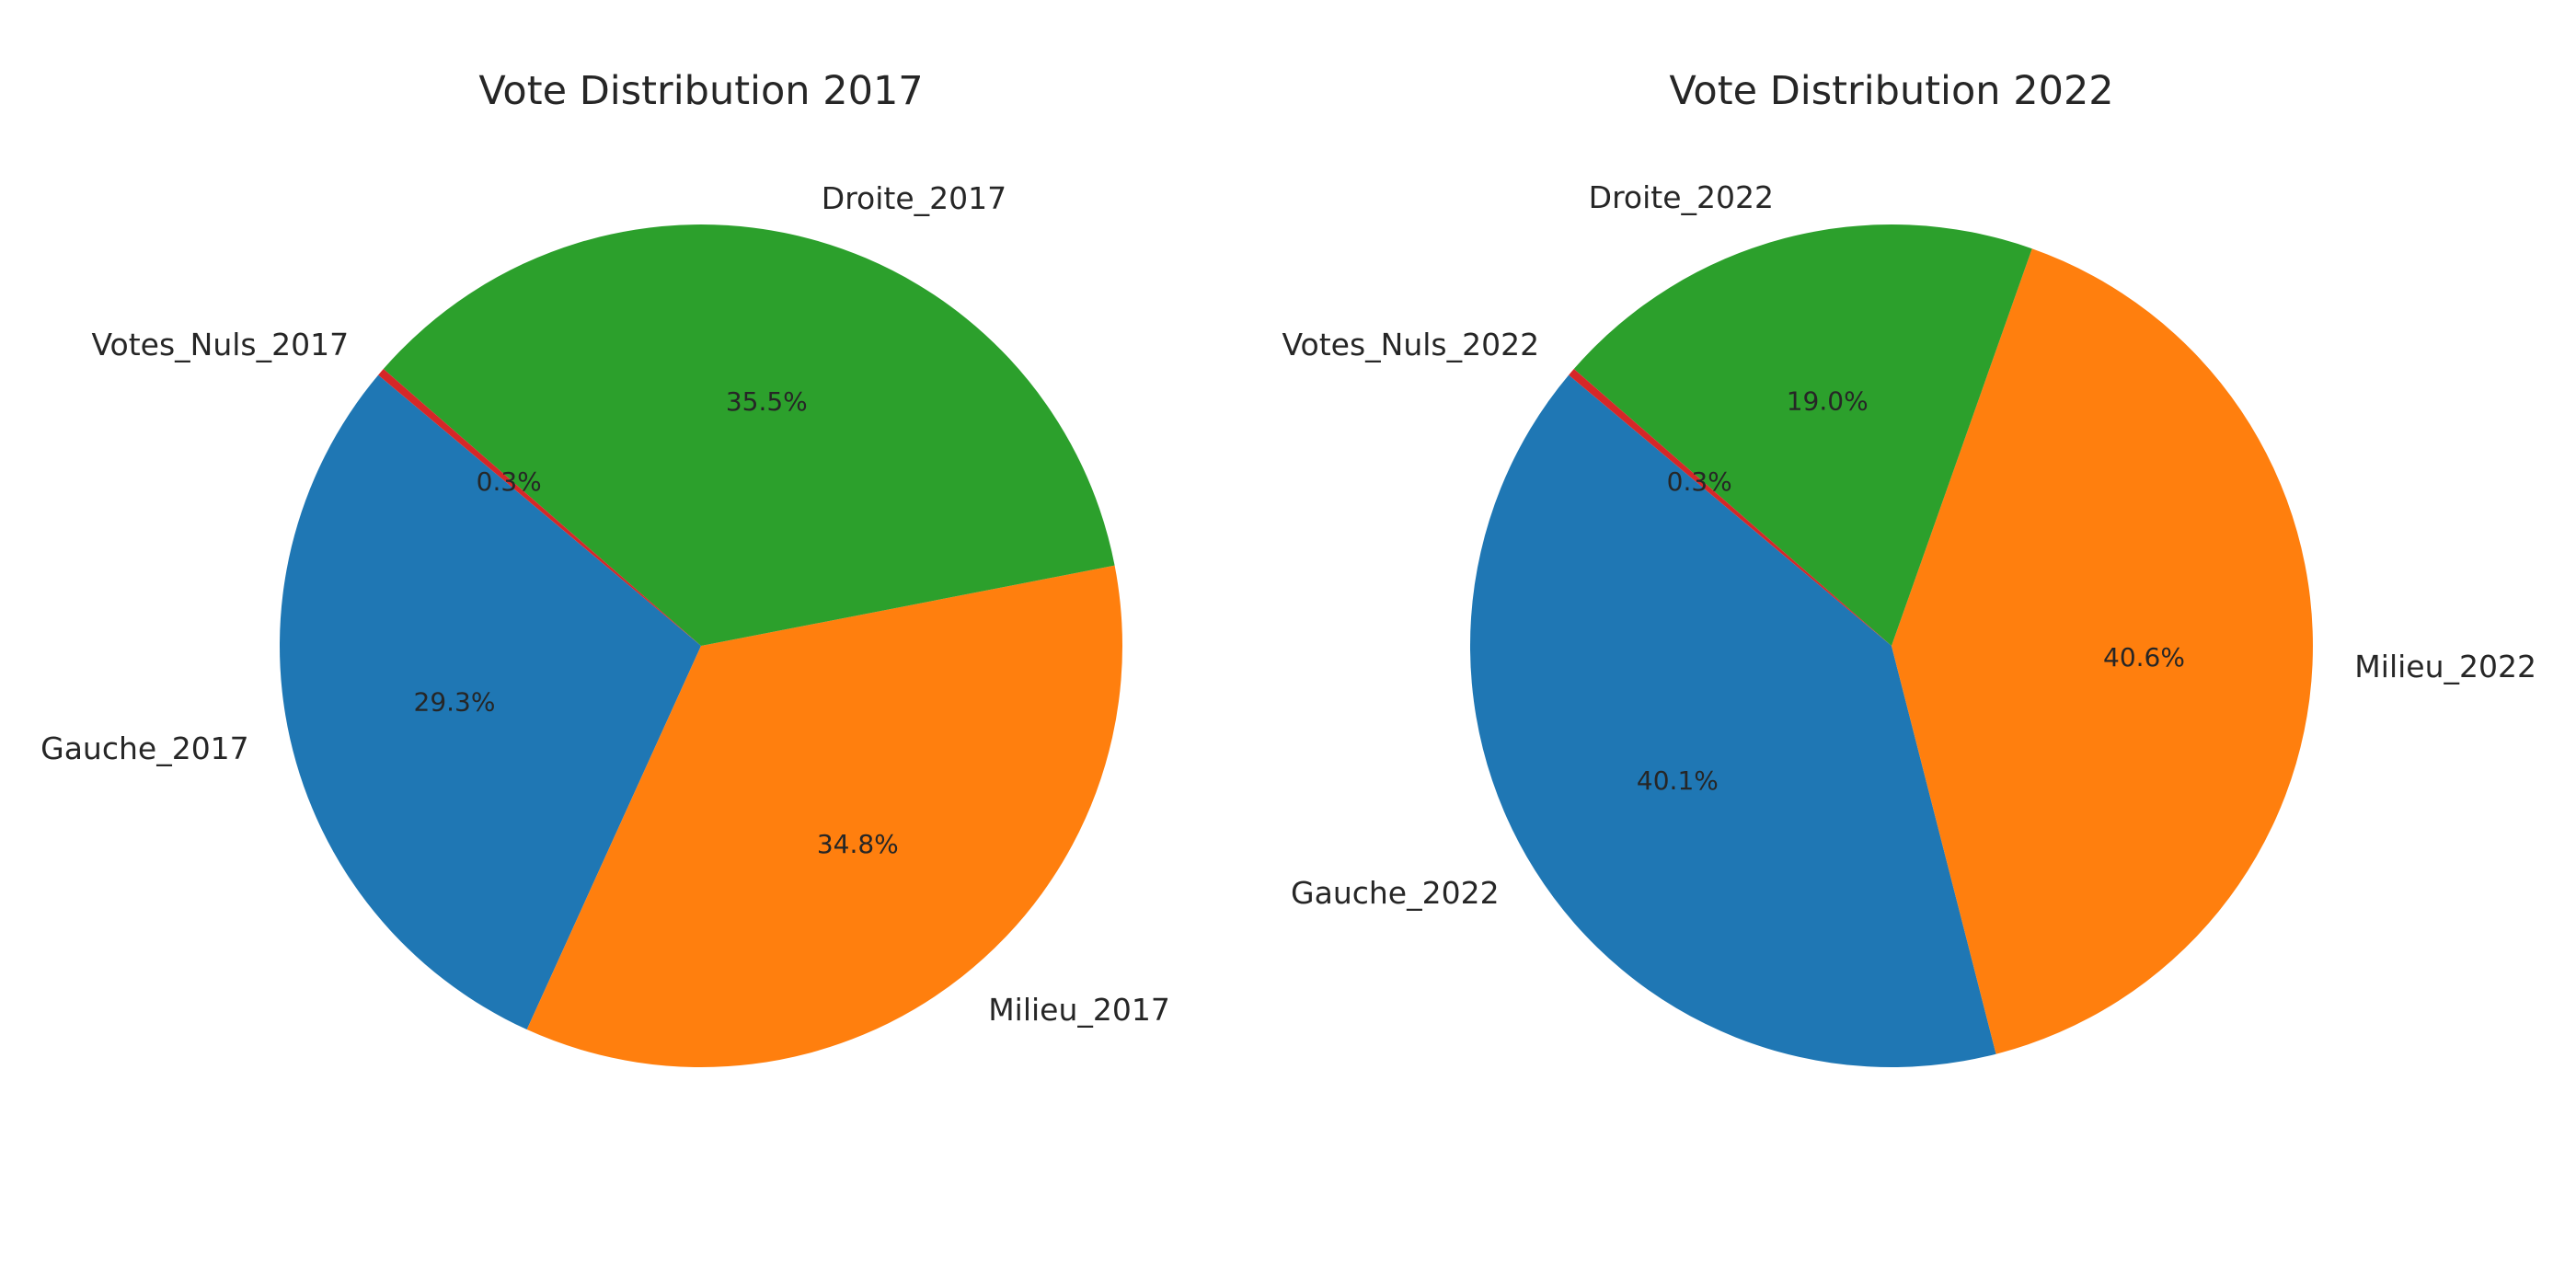  I want to click on slice-label: Milieu_2017, so click(1079, 1010).